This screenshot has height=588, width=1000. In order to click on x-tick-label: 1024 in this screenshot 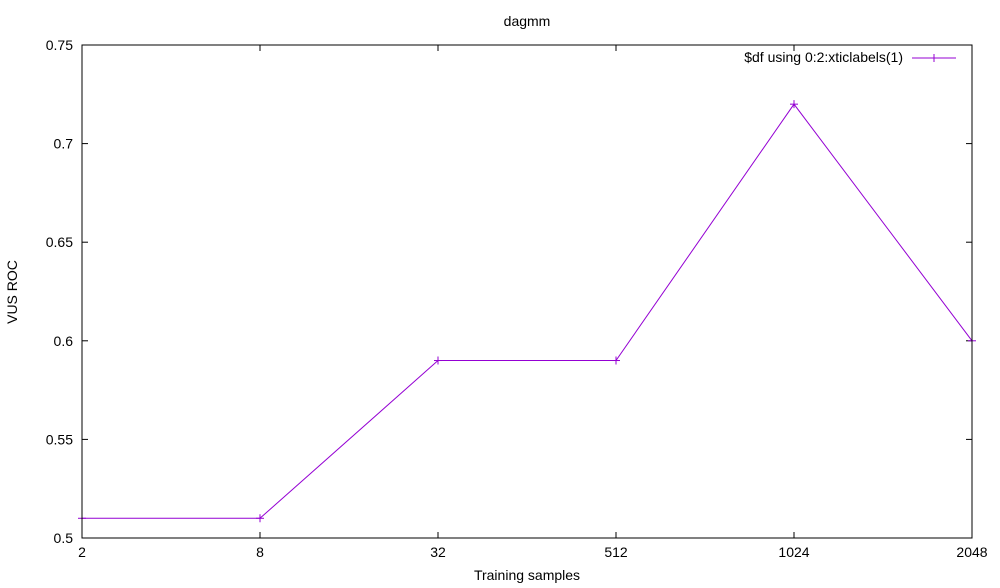, I will do `click(793, 552)`.